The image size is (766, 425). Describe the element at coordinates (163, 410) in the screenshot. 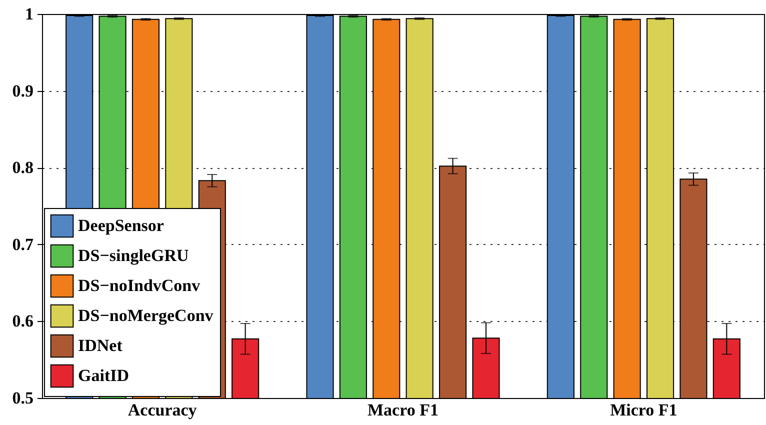

I see `x-tick-label: Accuracy` at that location.